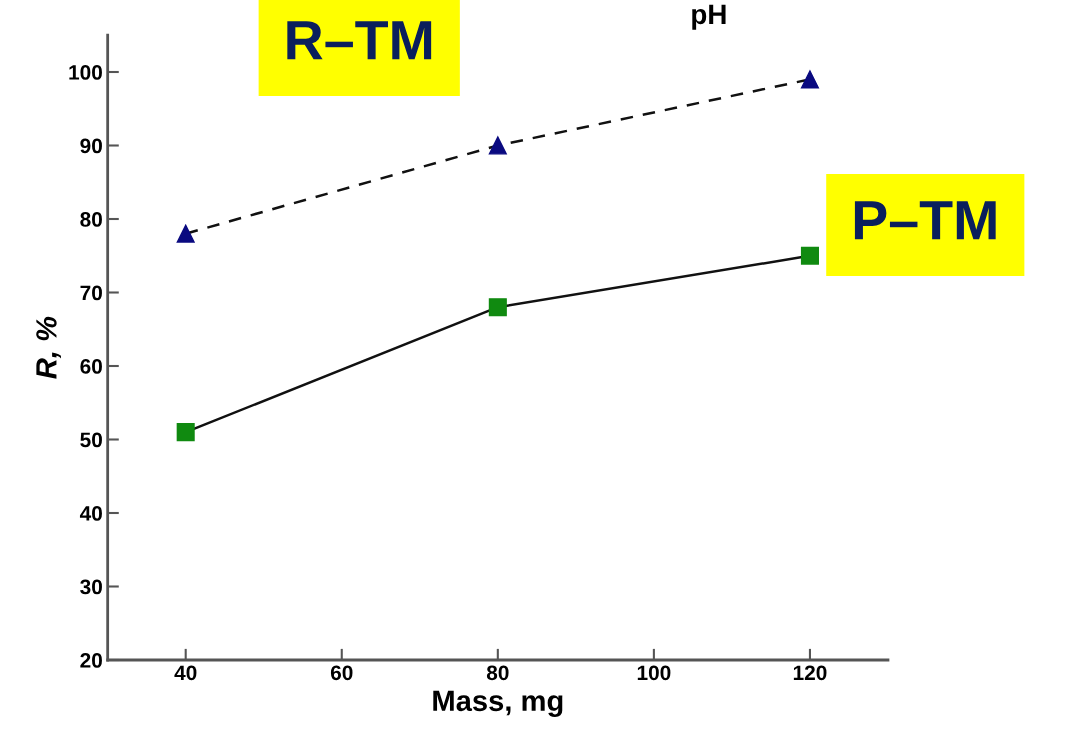 Image resolution: width=1066 pixels, height=750 pixels. I want to click on y-tick-label: 30, so click(91, 587).